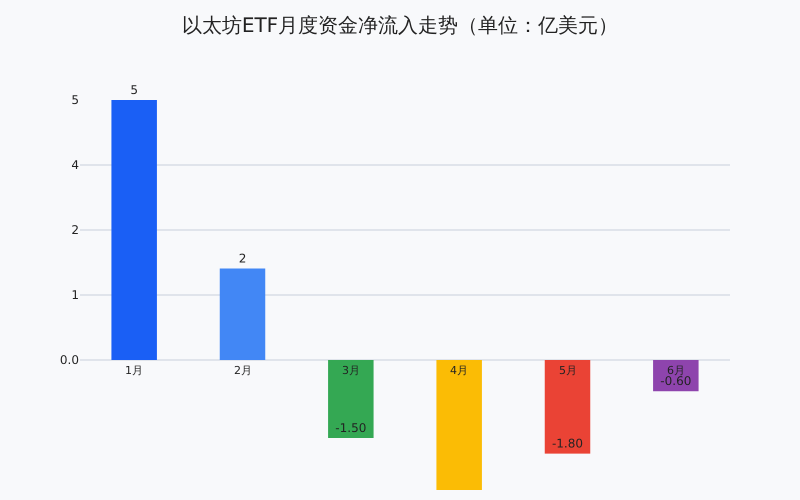 The height and width of the screenshot is (500, 800). Describe the element at coordinates (75, 230) in the screenshot. I see `y-tick-label: 2` at that location.